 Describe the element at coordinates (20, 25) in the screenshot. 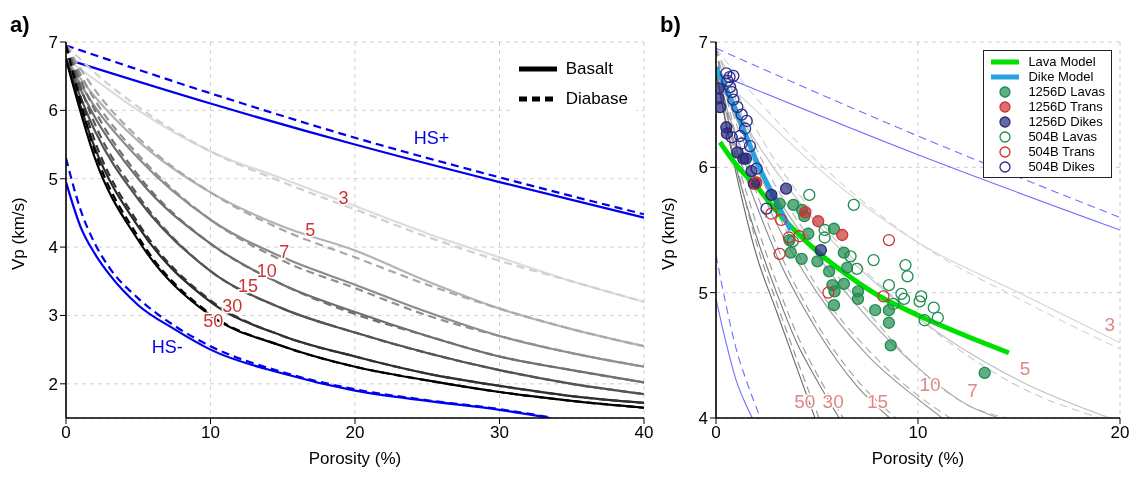

I see `chart-title: a)` at that location.